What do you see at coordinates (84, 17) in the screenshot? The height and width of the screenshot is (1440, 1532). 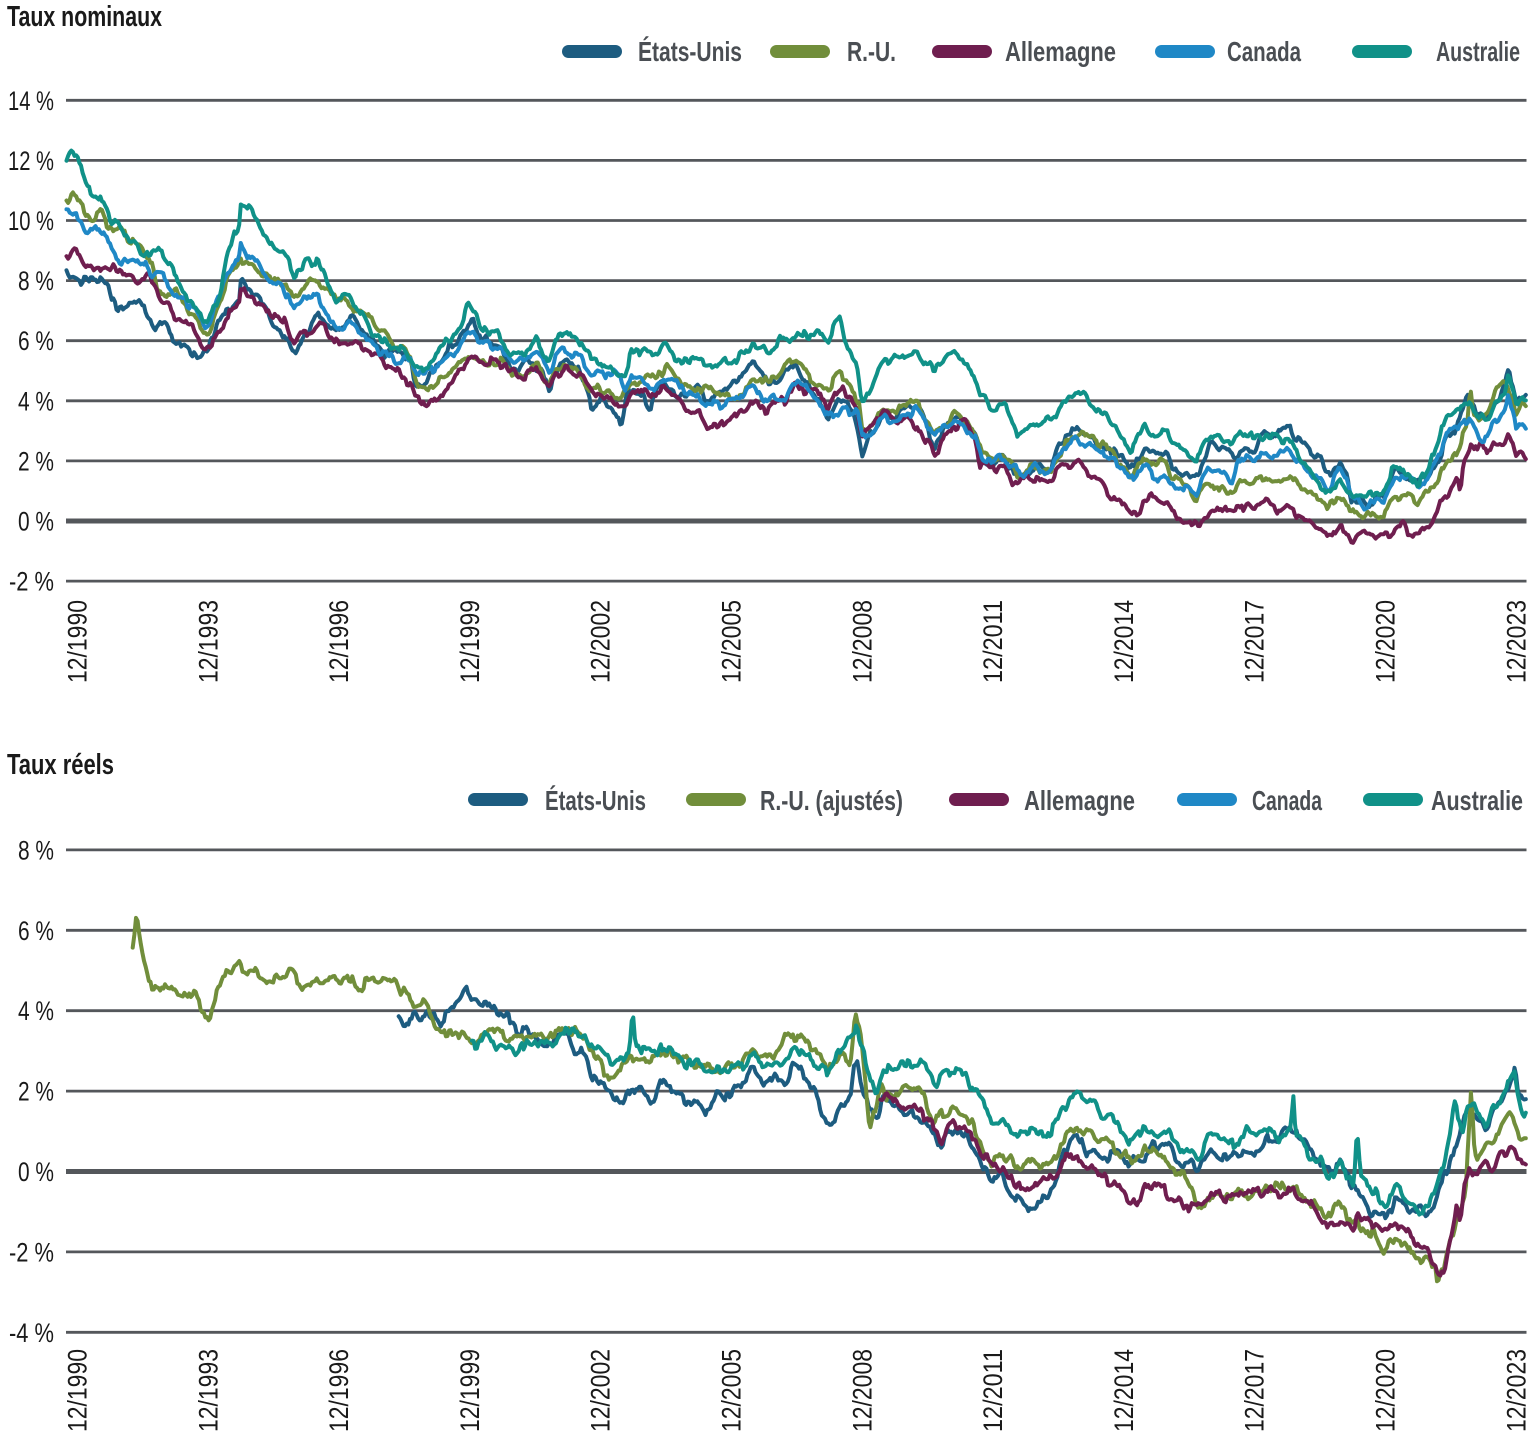 I see `svg-text: Taux nominaux` at bounding box center [84, 17].